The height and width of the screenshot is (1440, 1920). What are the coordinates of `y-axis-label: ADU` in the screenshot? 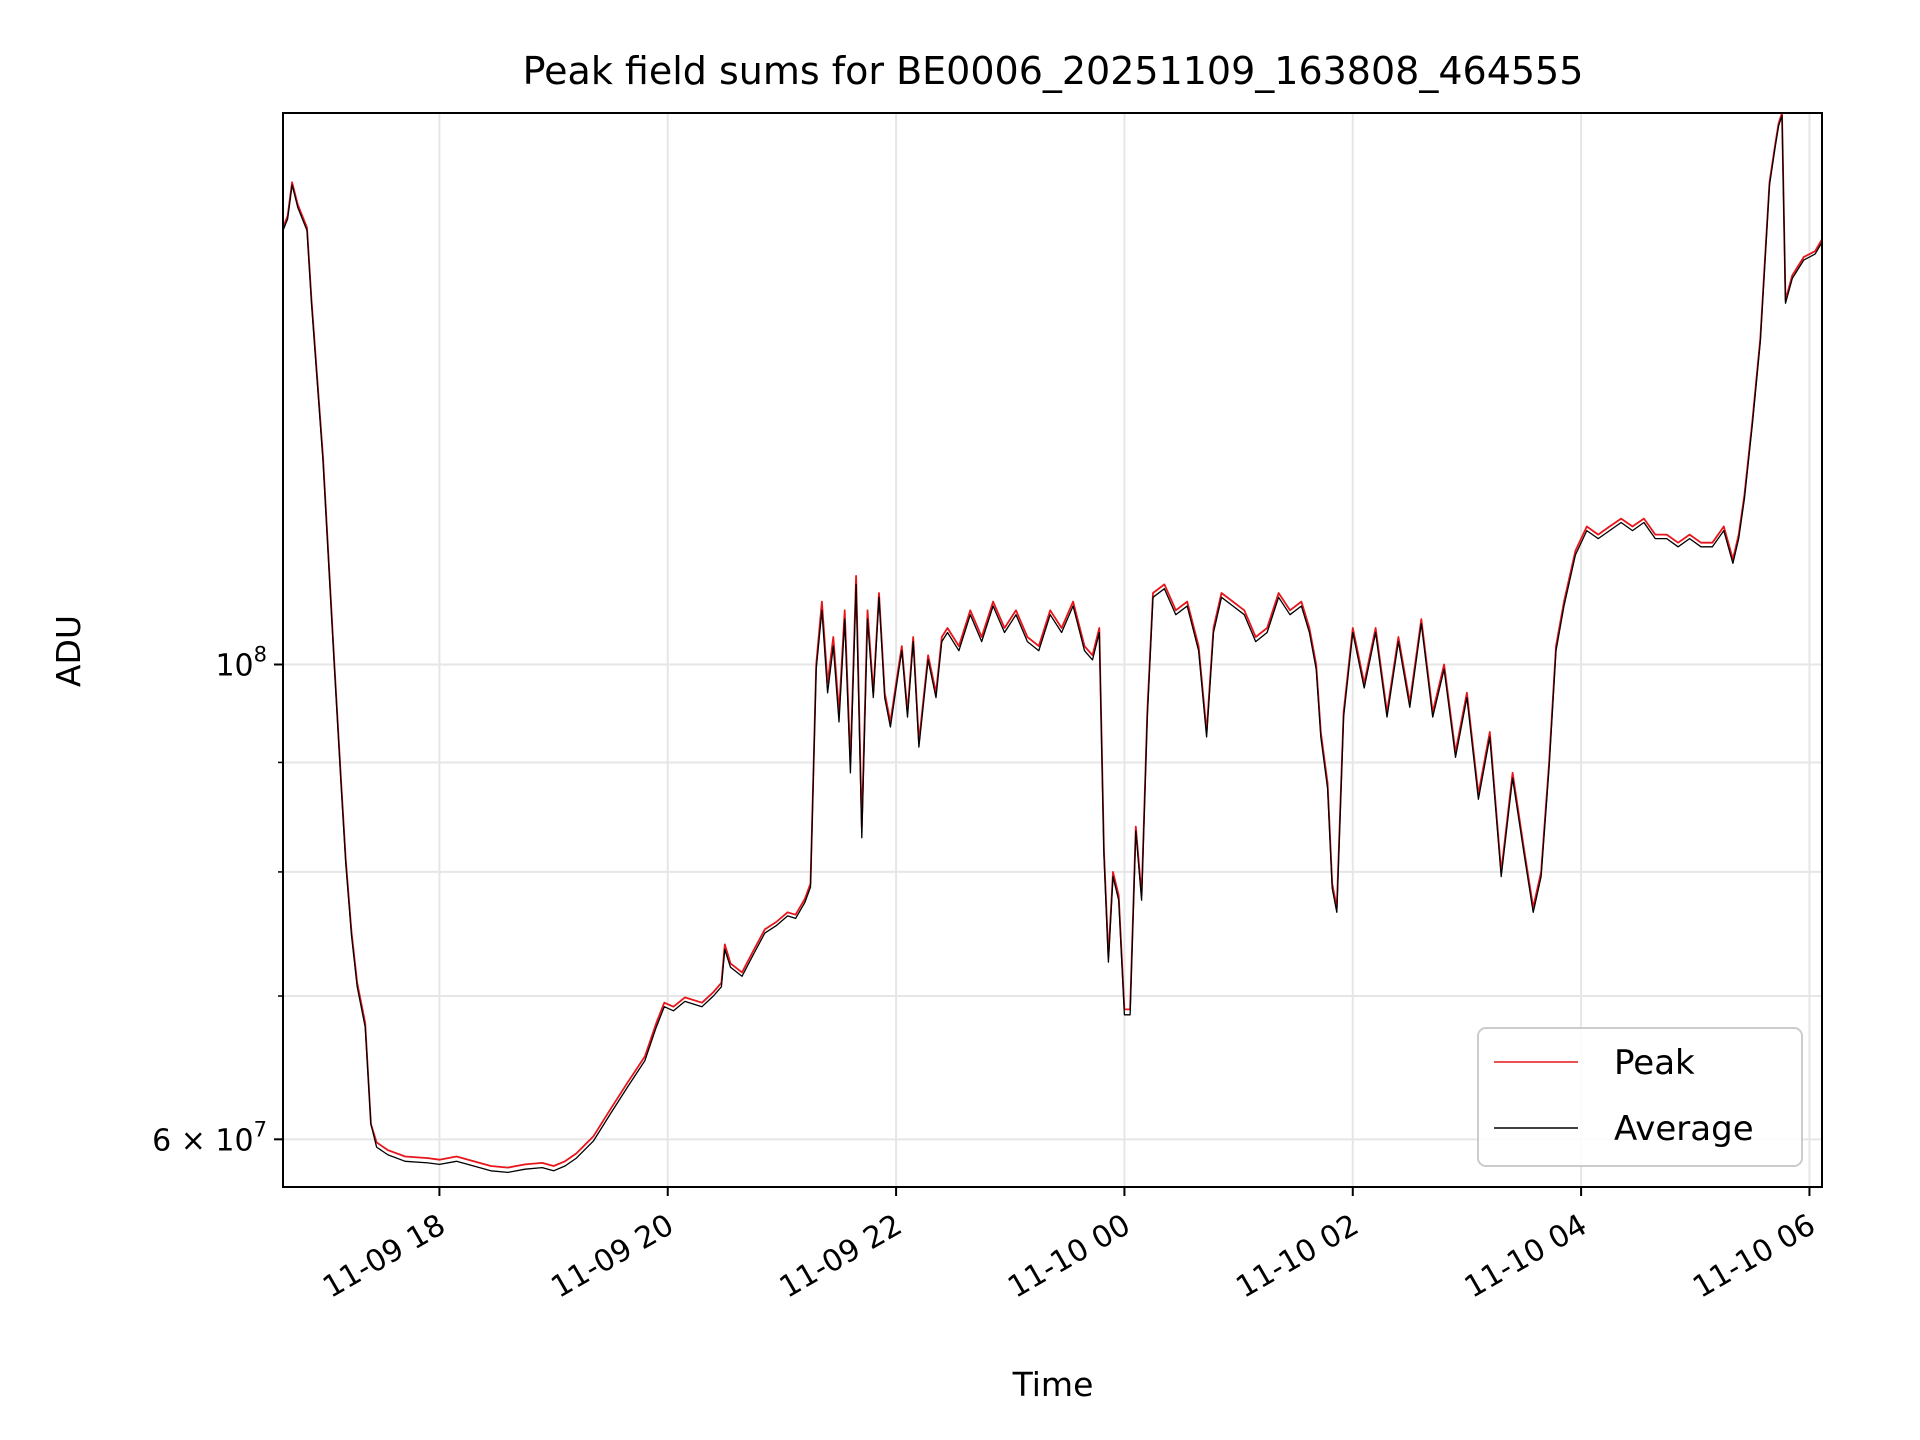 It's located at (68, 651).